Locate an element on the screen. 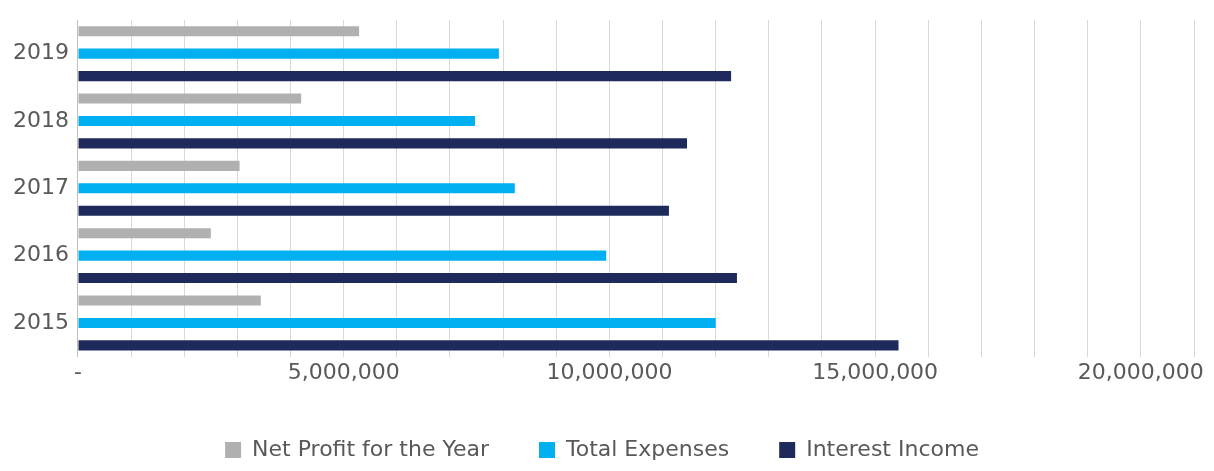  x-tick-label: 20,000,000 is located at coordinates (1140, 371).